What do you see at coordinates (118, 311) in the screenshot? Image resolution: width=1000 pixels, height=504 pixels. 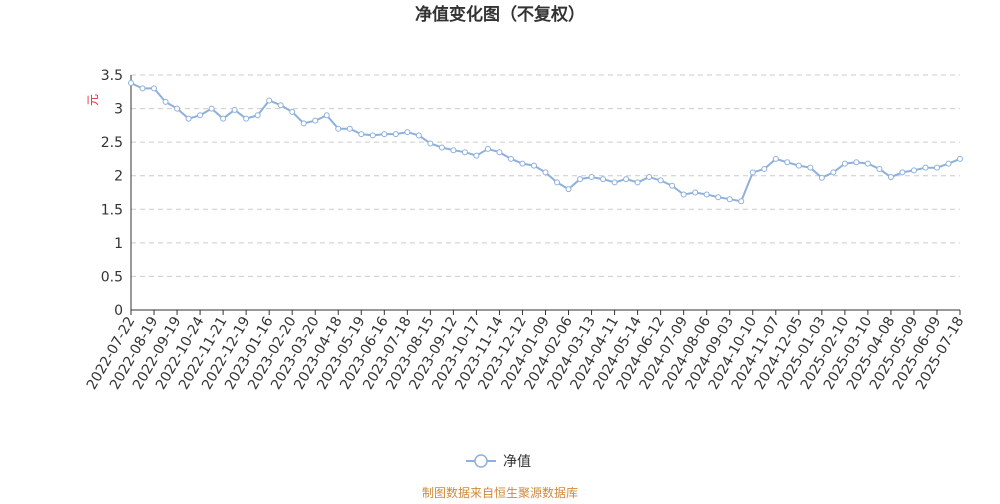 I see `y-tick-label: 0` at bounding box center [118, 311].